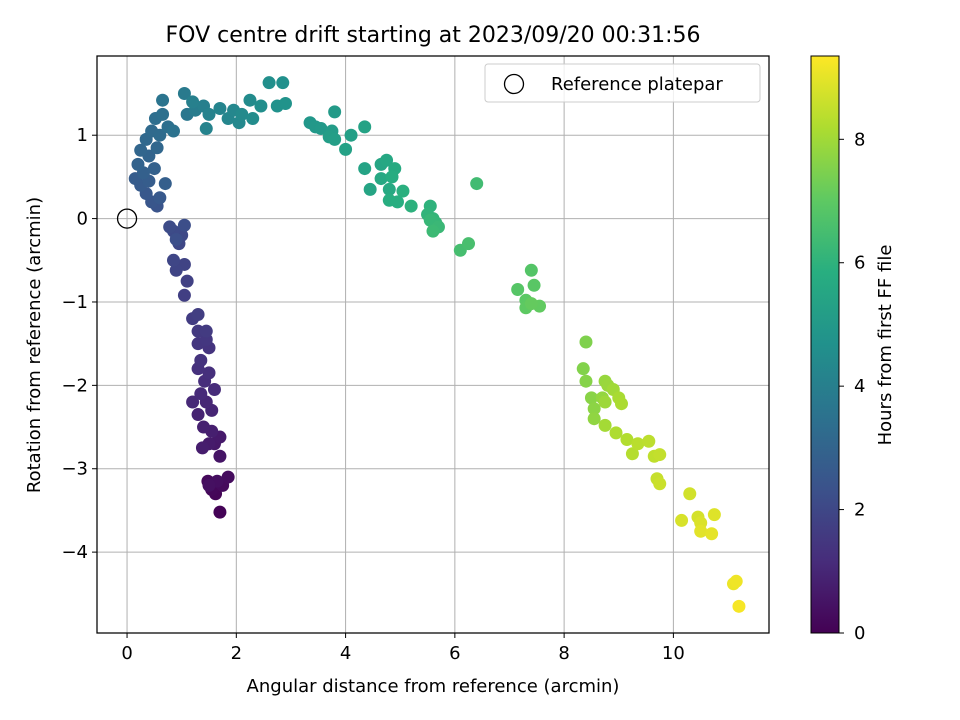 The width and height of the screenshot is (960, 720). I want to click on colorbar: 0 2 4 6 8 Hours from first FF file, so click(853, 349).